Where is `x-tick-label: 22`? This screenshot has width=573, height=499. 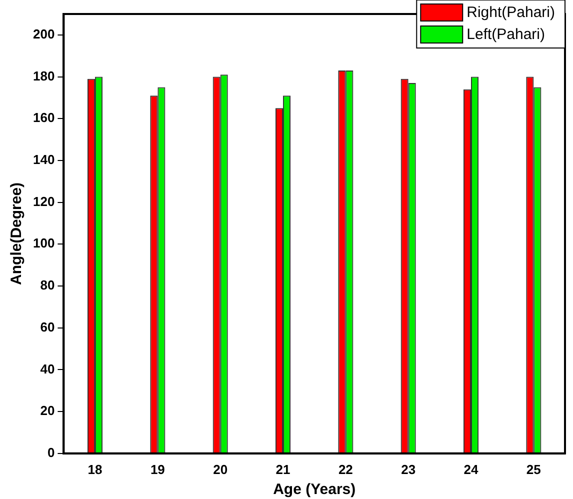 x-tick-label: 22 is located at coordinates (345, 469).